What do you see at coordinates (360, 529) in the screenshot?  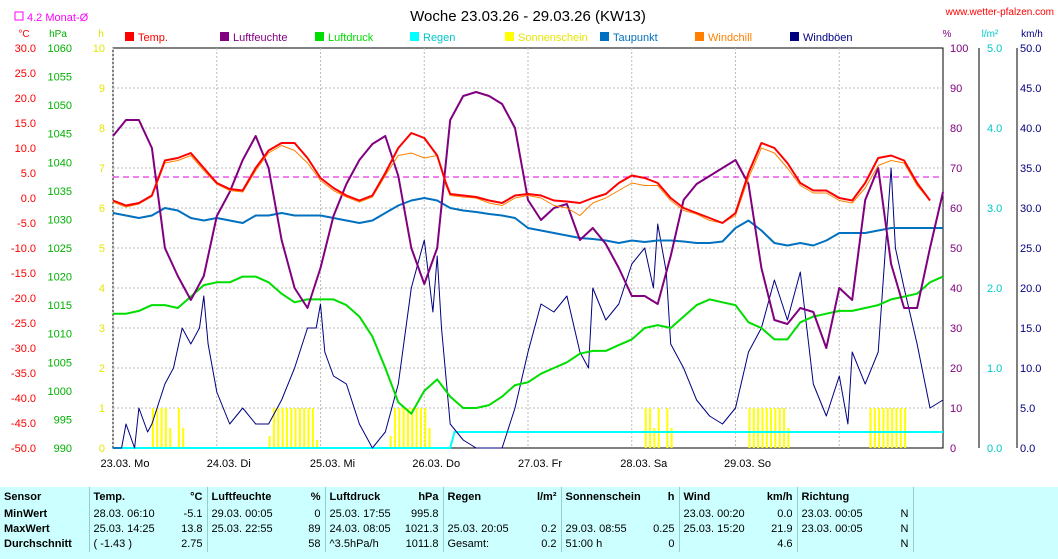 I see `stats-time: 24.03. 08:05` at bounding box center [360, 529].